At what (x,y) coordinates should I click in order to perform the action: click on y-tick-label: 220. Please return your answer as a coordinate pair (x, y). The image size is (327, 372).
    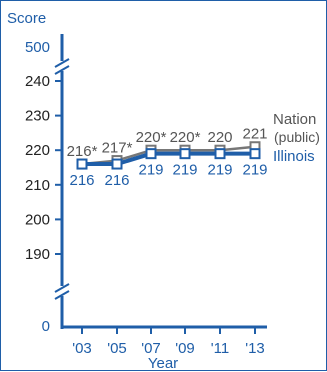
    Looking at the image, I should click on (37, 150).